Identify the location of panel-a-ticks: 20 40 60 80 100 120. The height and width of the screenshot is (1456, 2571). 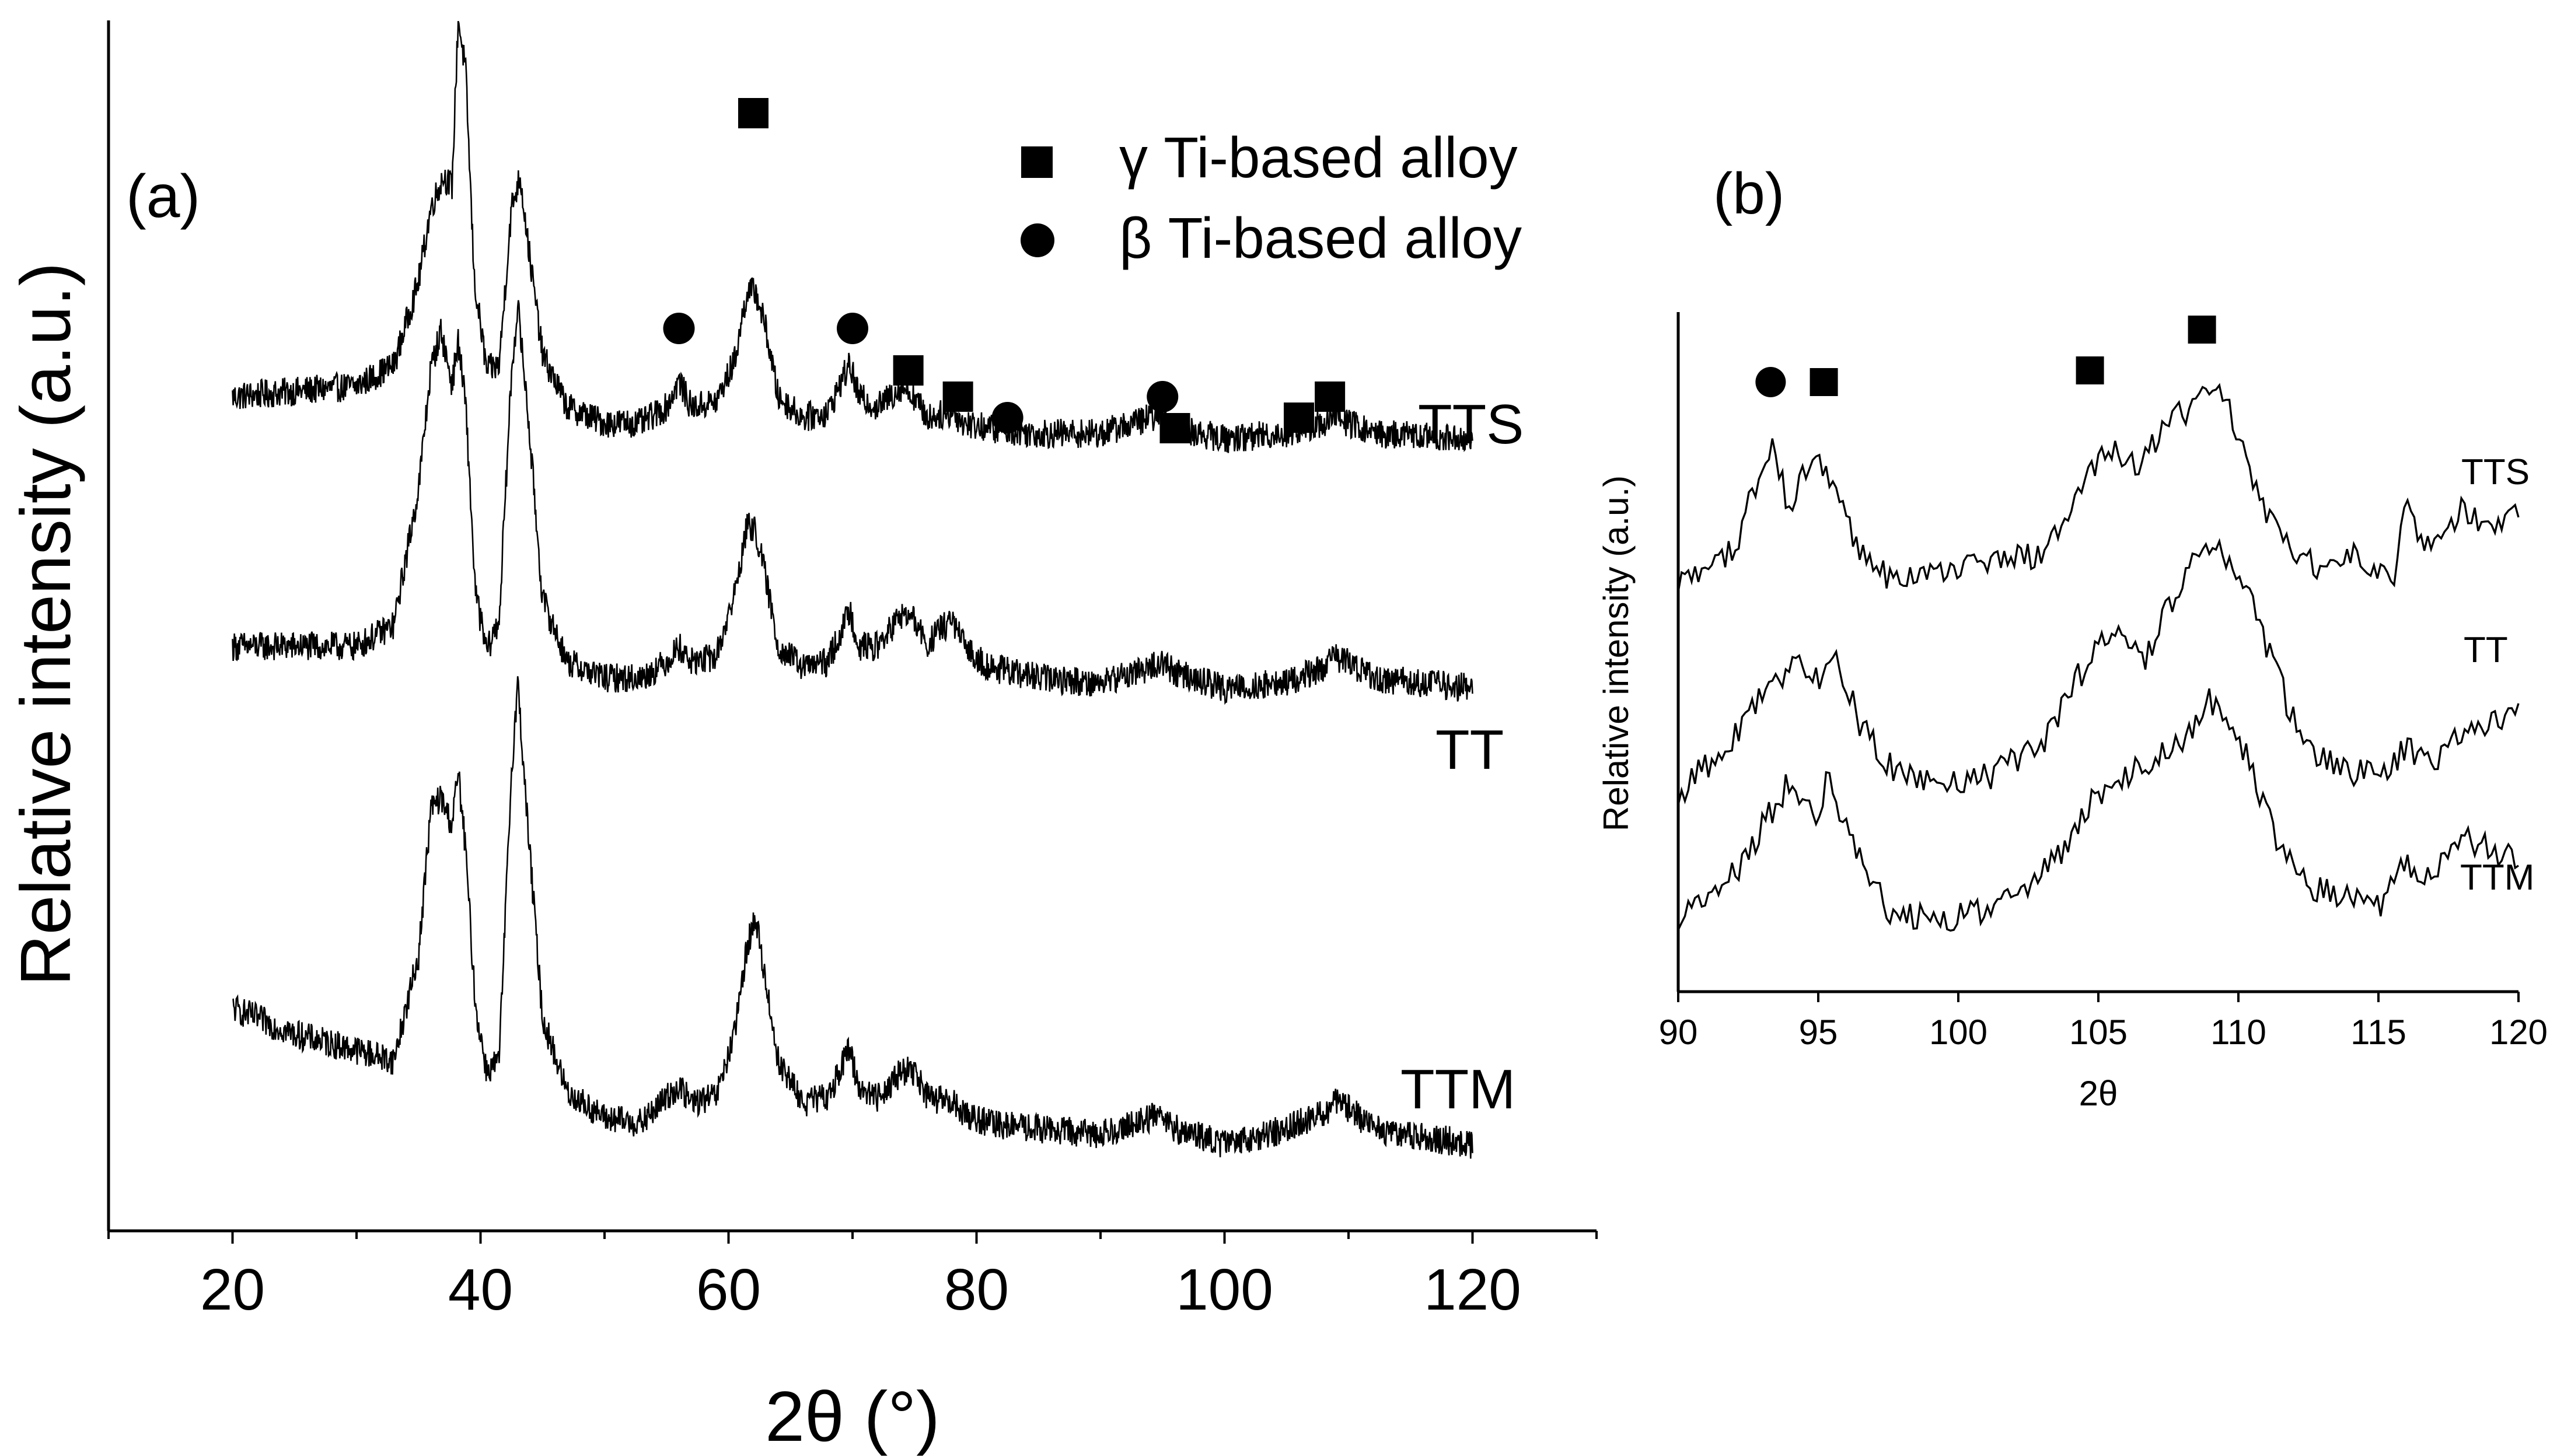
(852, 1276).